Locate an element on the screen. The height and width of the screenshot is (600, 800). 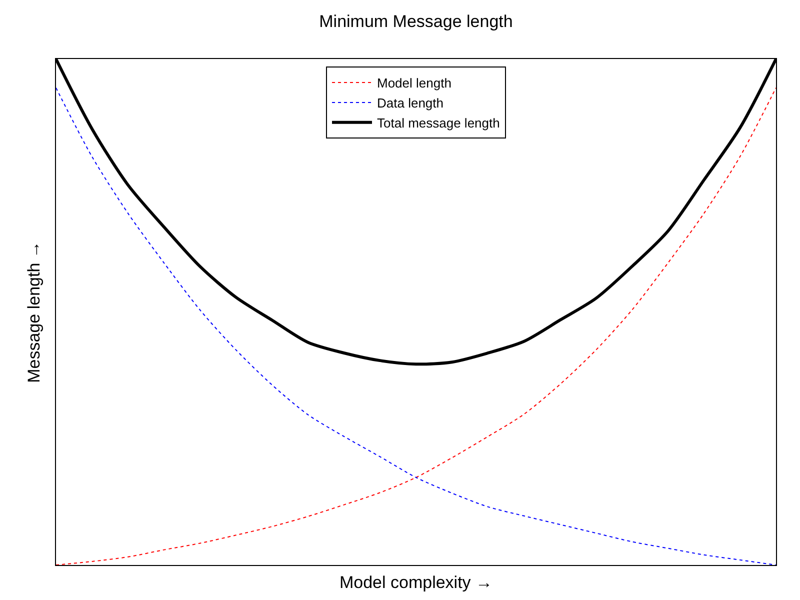
y-axis-title: Message length → is located at coordinates (34, 312).